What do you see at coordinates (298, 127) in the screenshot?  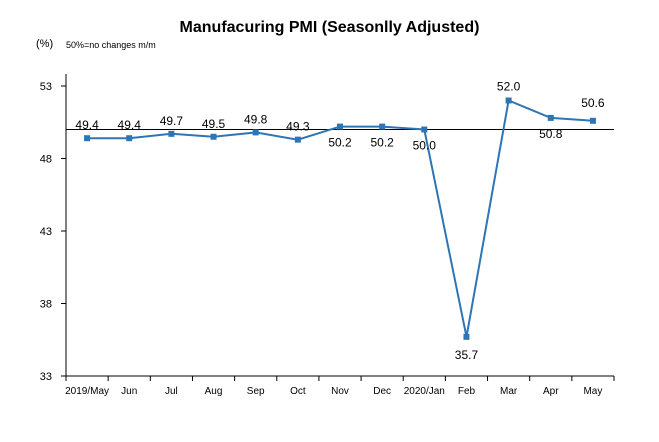 I see `data-label: 49.3` at bounding box center [298, 127].